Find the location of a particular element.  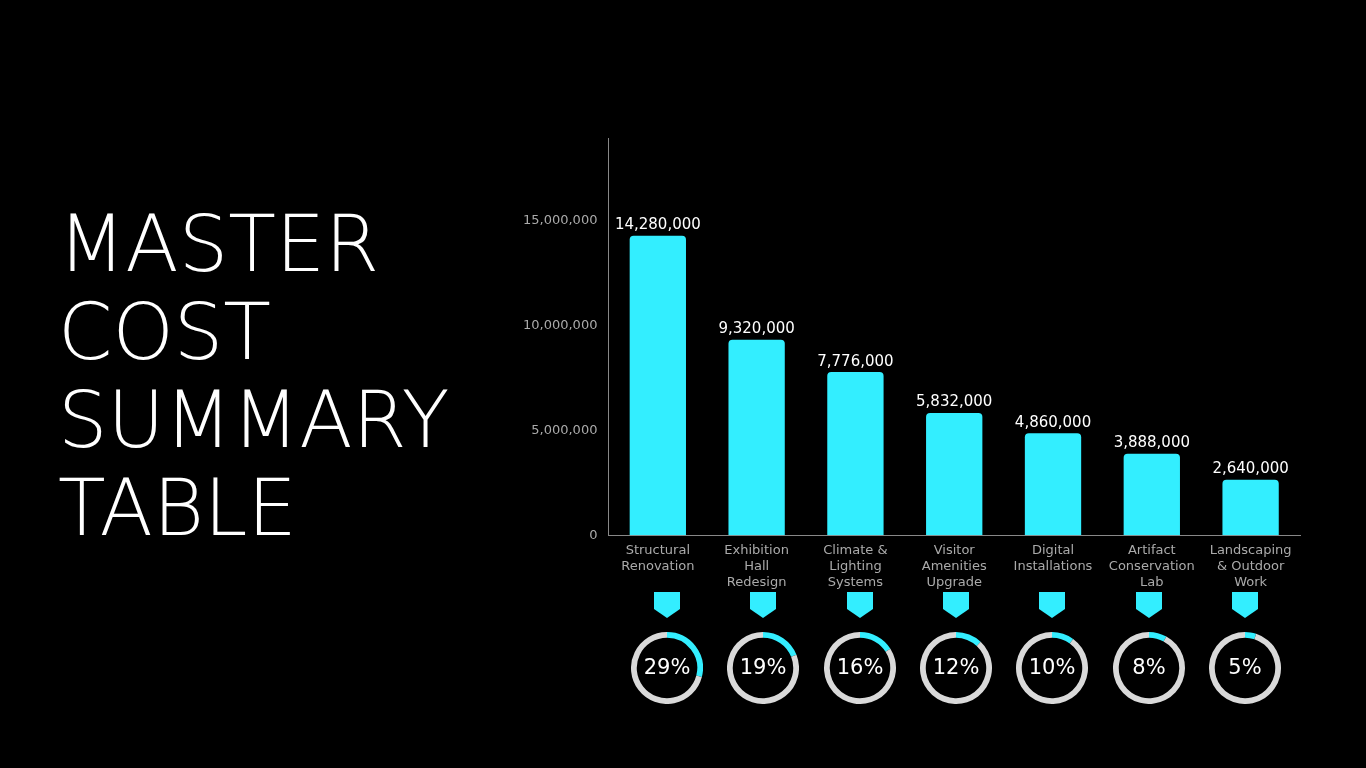

data-label: 3,888,000 is located at coordinates (1151, 442).